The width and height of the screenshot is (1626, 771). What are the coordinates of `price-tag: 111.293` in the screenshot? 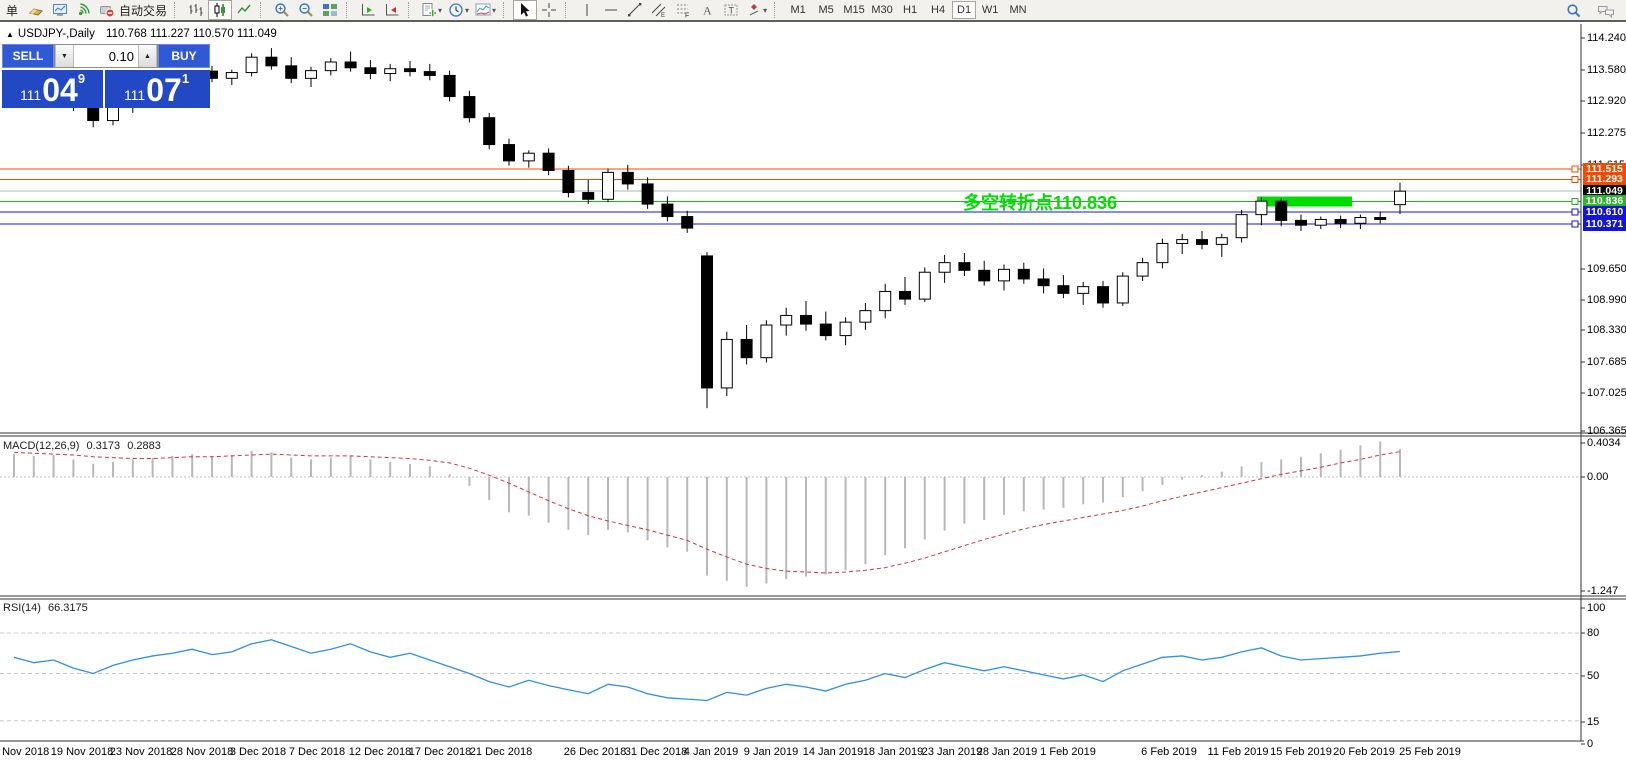 It's located at (1604, 179).